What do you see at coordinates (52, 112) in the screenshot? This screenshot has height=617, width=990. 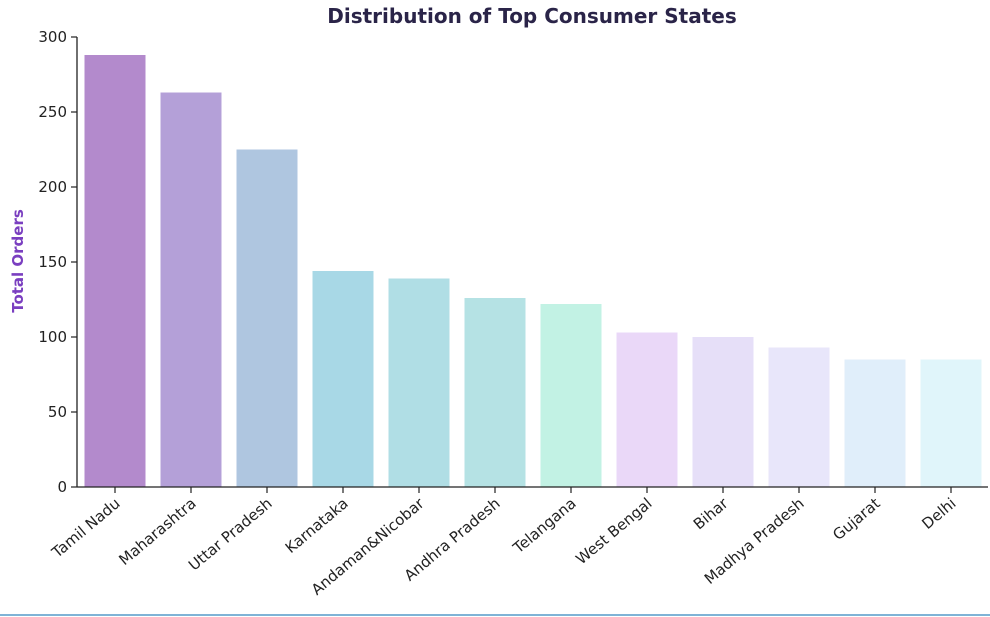 I see `y-tick-label: 250` at bounding box center [52, 112].